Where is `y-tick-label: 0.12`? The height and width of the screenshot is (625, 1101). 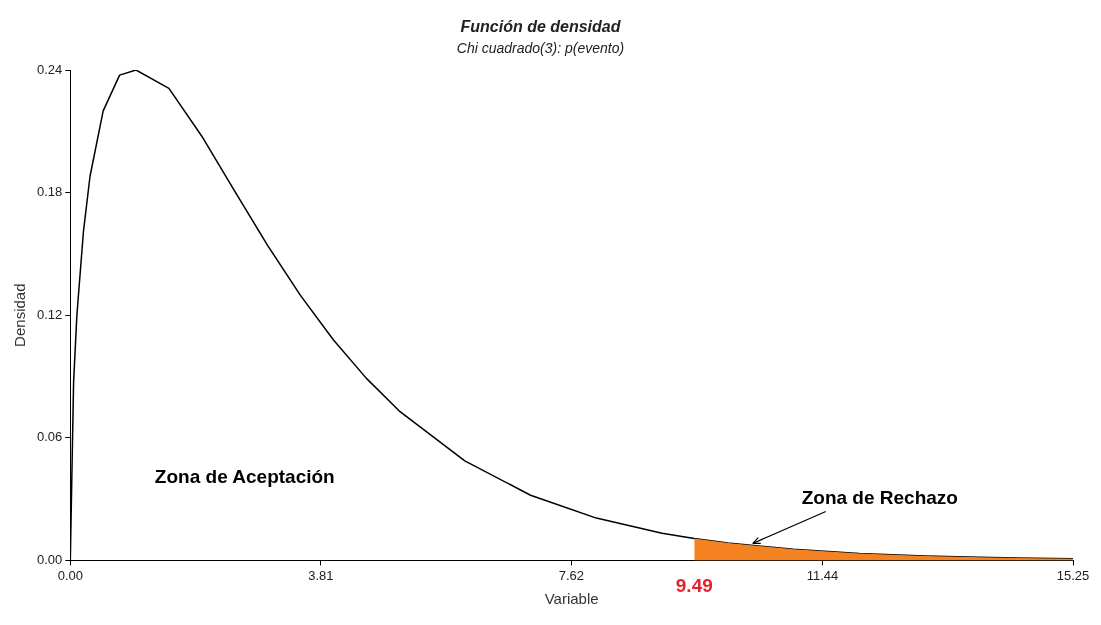
y-tick-label: 0.12 is located at coordinates (49, 314).